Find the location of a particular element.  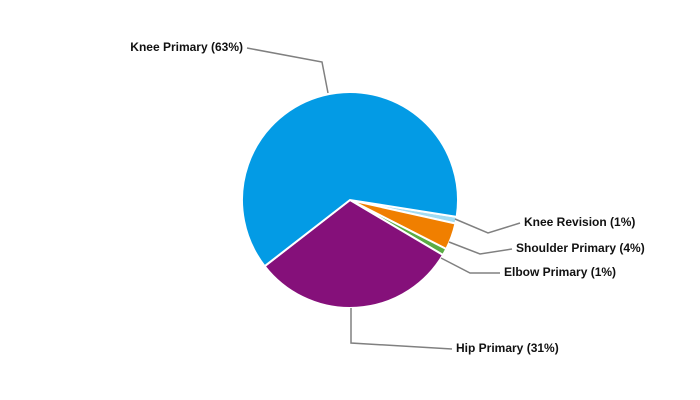

slice-label: Knee Revision (1%) is located at coordinates (579, 222).